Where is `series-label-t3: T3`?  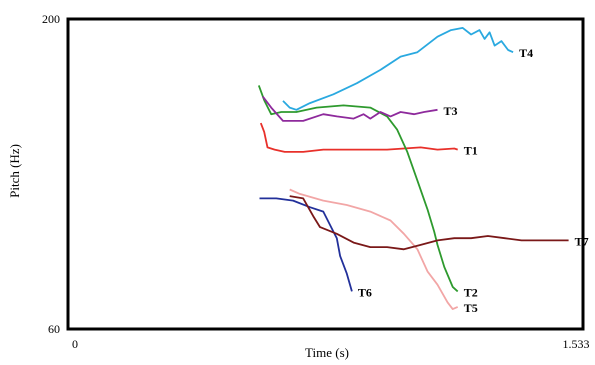 series-label-t3: T3 is located at coordinates (451, 111).